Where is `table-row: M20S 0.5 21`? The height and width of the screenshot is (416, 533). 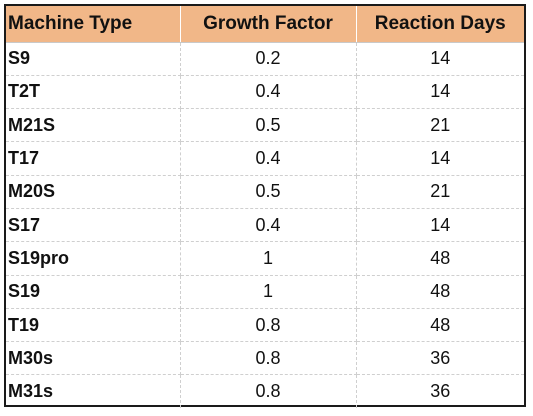 table-row: M20S 0.5 21 is located at coordinates (265, 192).